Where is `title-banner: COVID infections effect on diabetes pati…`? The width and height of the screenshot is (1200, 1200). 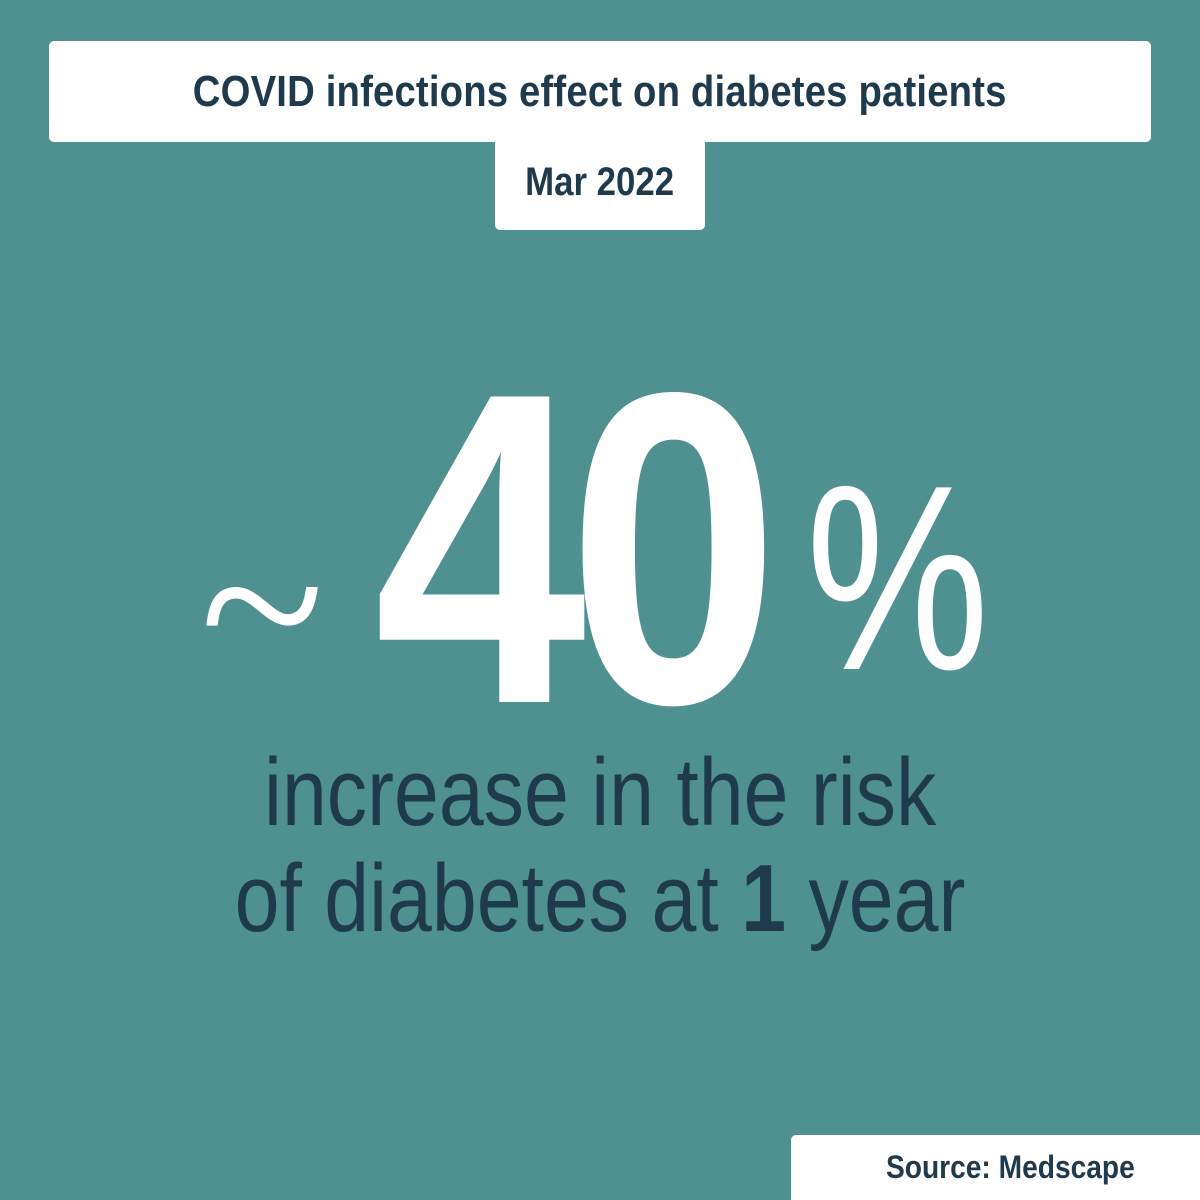
title-banner: COVID infections effect on diabetes pati… is located at coordinates (600, 91).